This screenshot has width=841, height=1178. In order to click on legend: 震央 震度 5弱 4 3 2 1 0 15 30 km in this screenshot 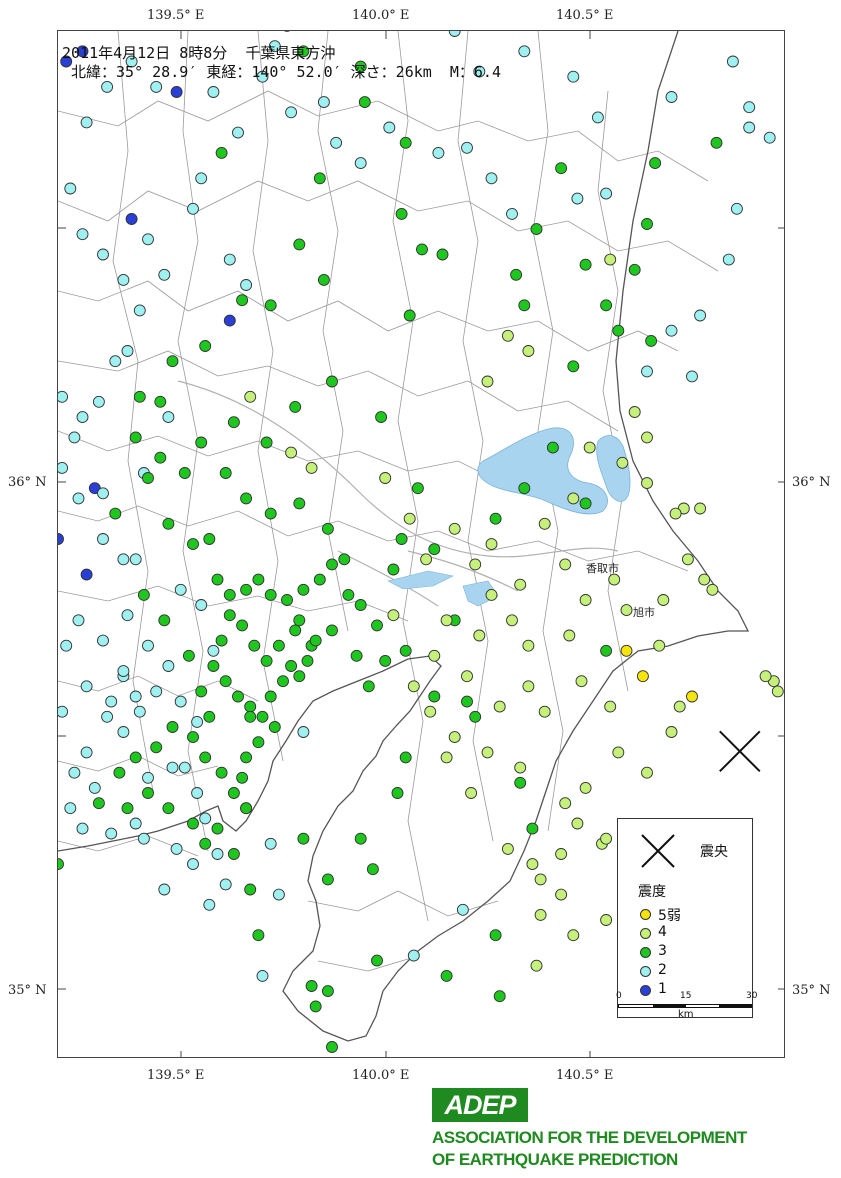, I will do `click(686, 919)`.